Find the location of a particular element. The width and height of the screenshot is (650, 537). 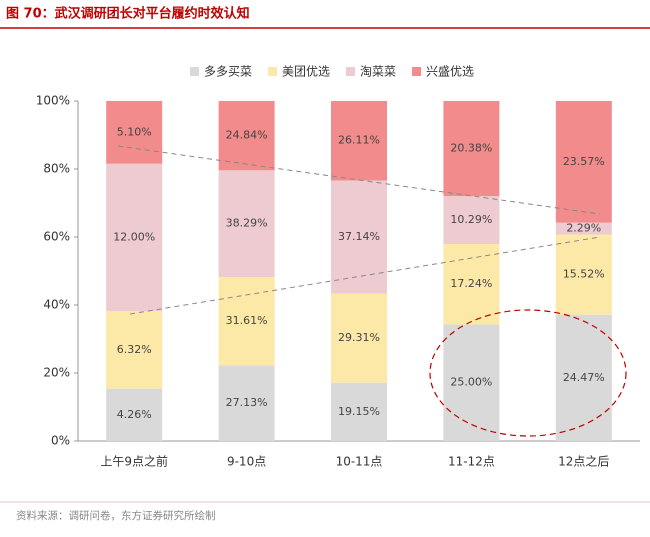

data-label: 6.32% is located at coordinates (134, 349).